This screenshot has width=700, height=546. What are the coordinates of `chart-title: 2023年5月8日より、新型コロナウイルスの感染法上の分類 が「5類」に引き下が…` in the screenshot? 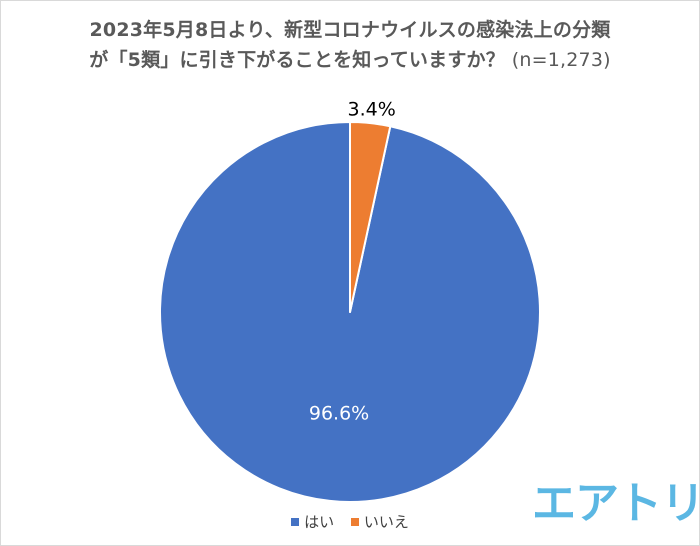 It's located at (350, 45).